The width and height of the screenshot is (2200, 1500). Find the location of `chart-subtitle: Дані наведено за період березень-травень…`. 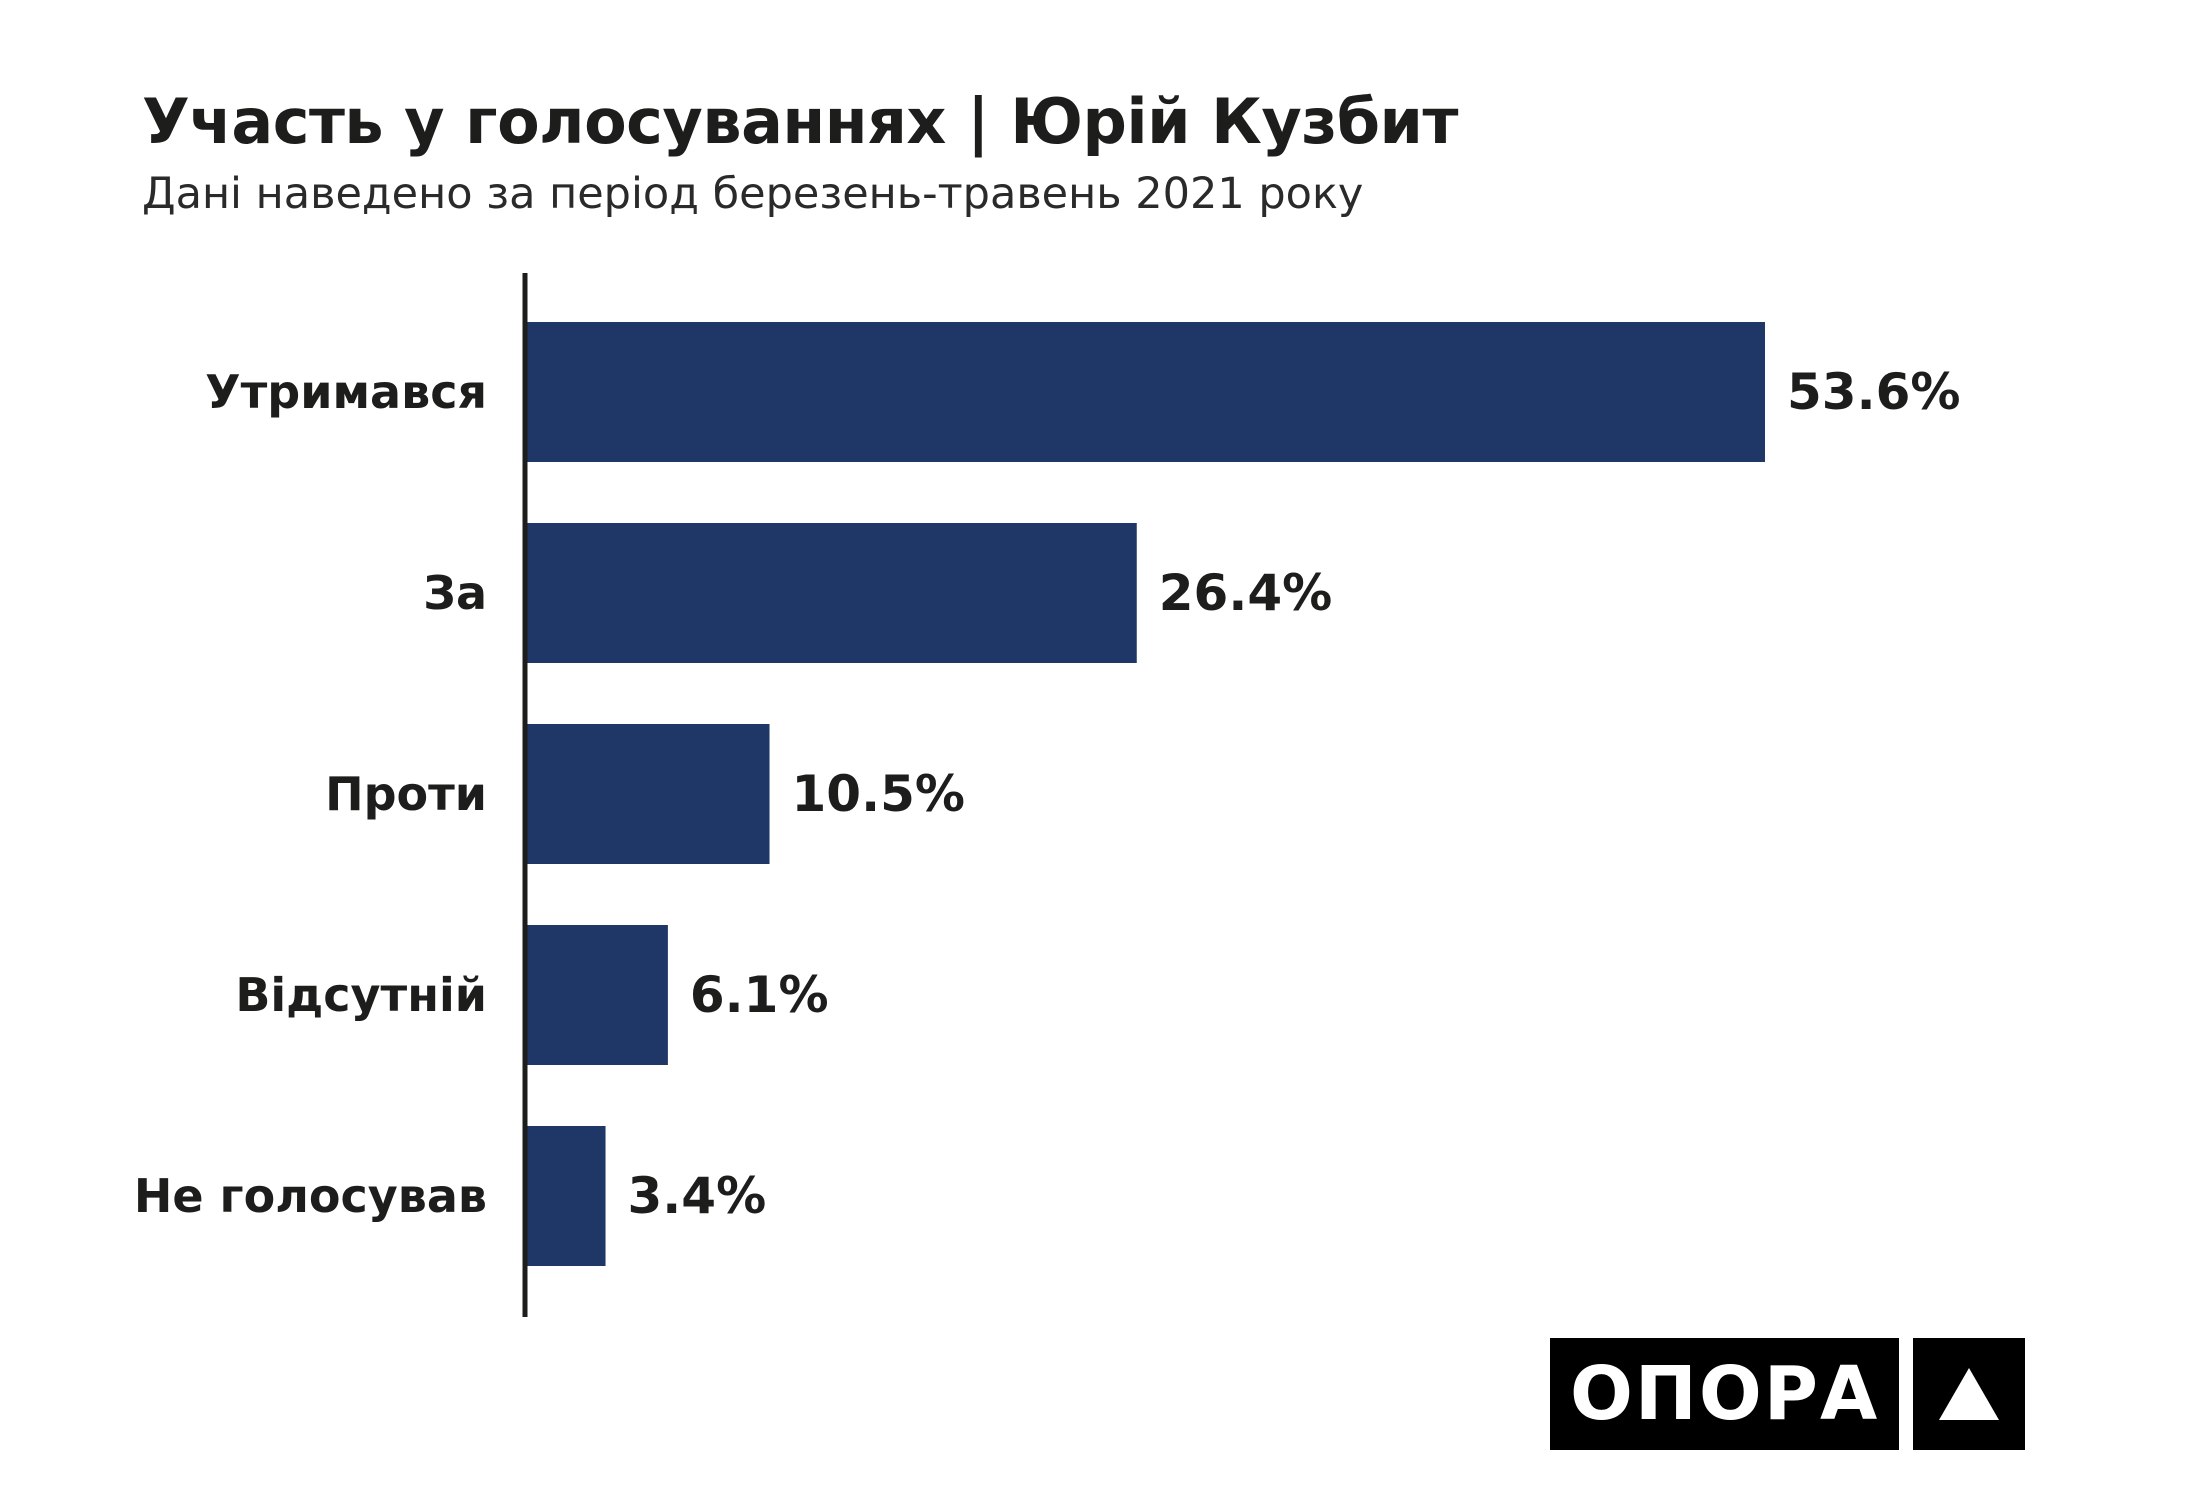

chart-subtitle: Дані наведено за період березень-травень… is located at coordinates (753, 194).